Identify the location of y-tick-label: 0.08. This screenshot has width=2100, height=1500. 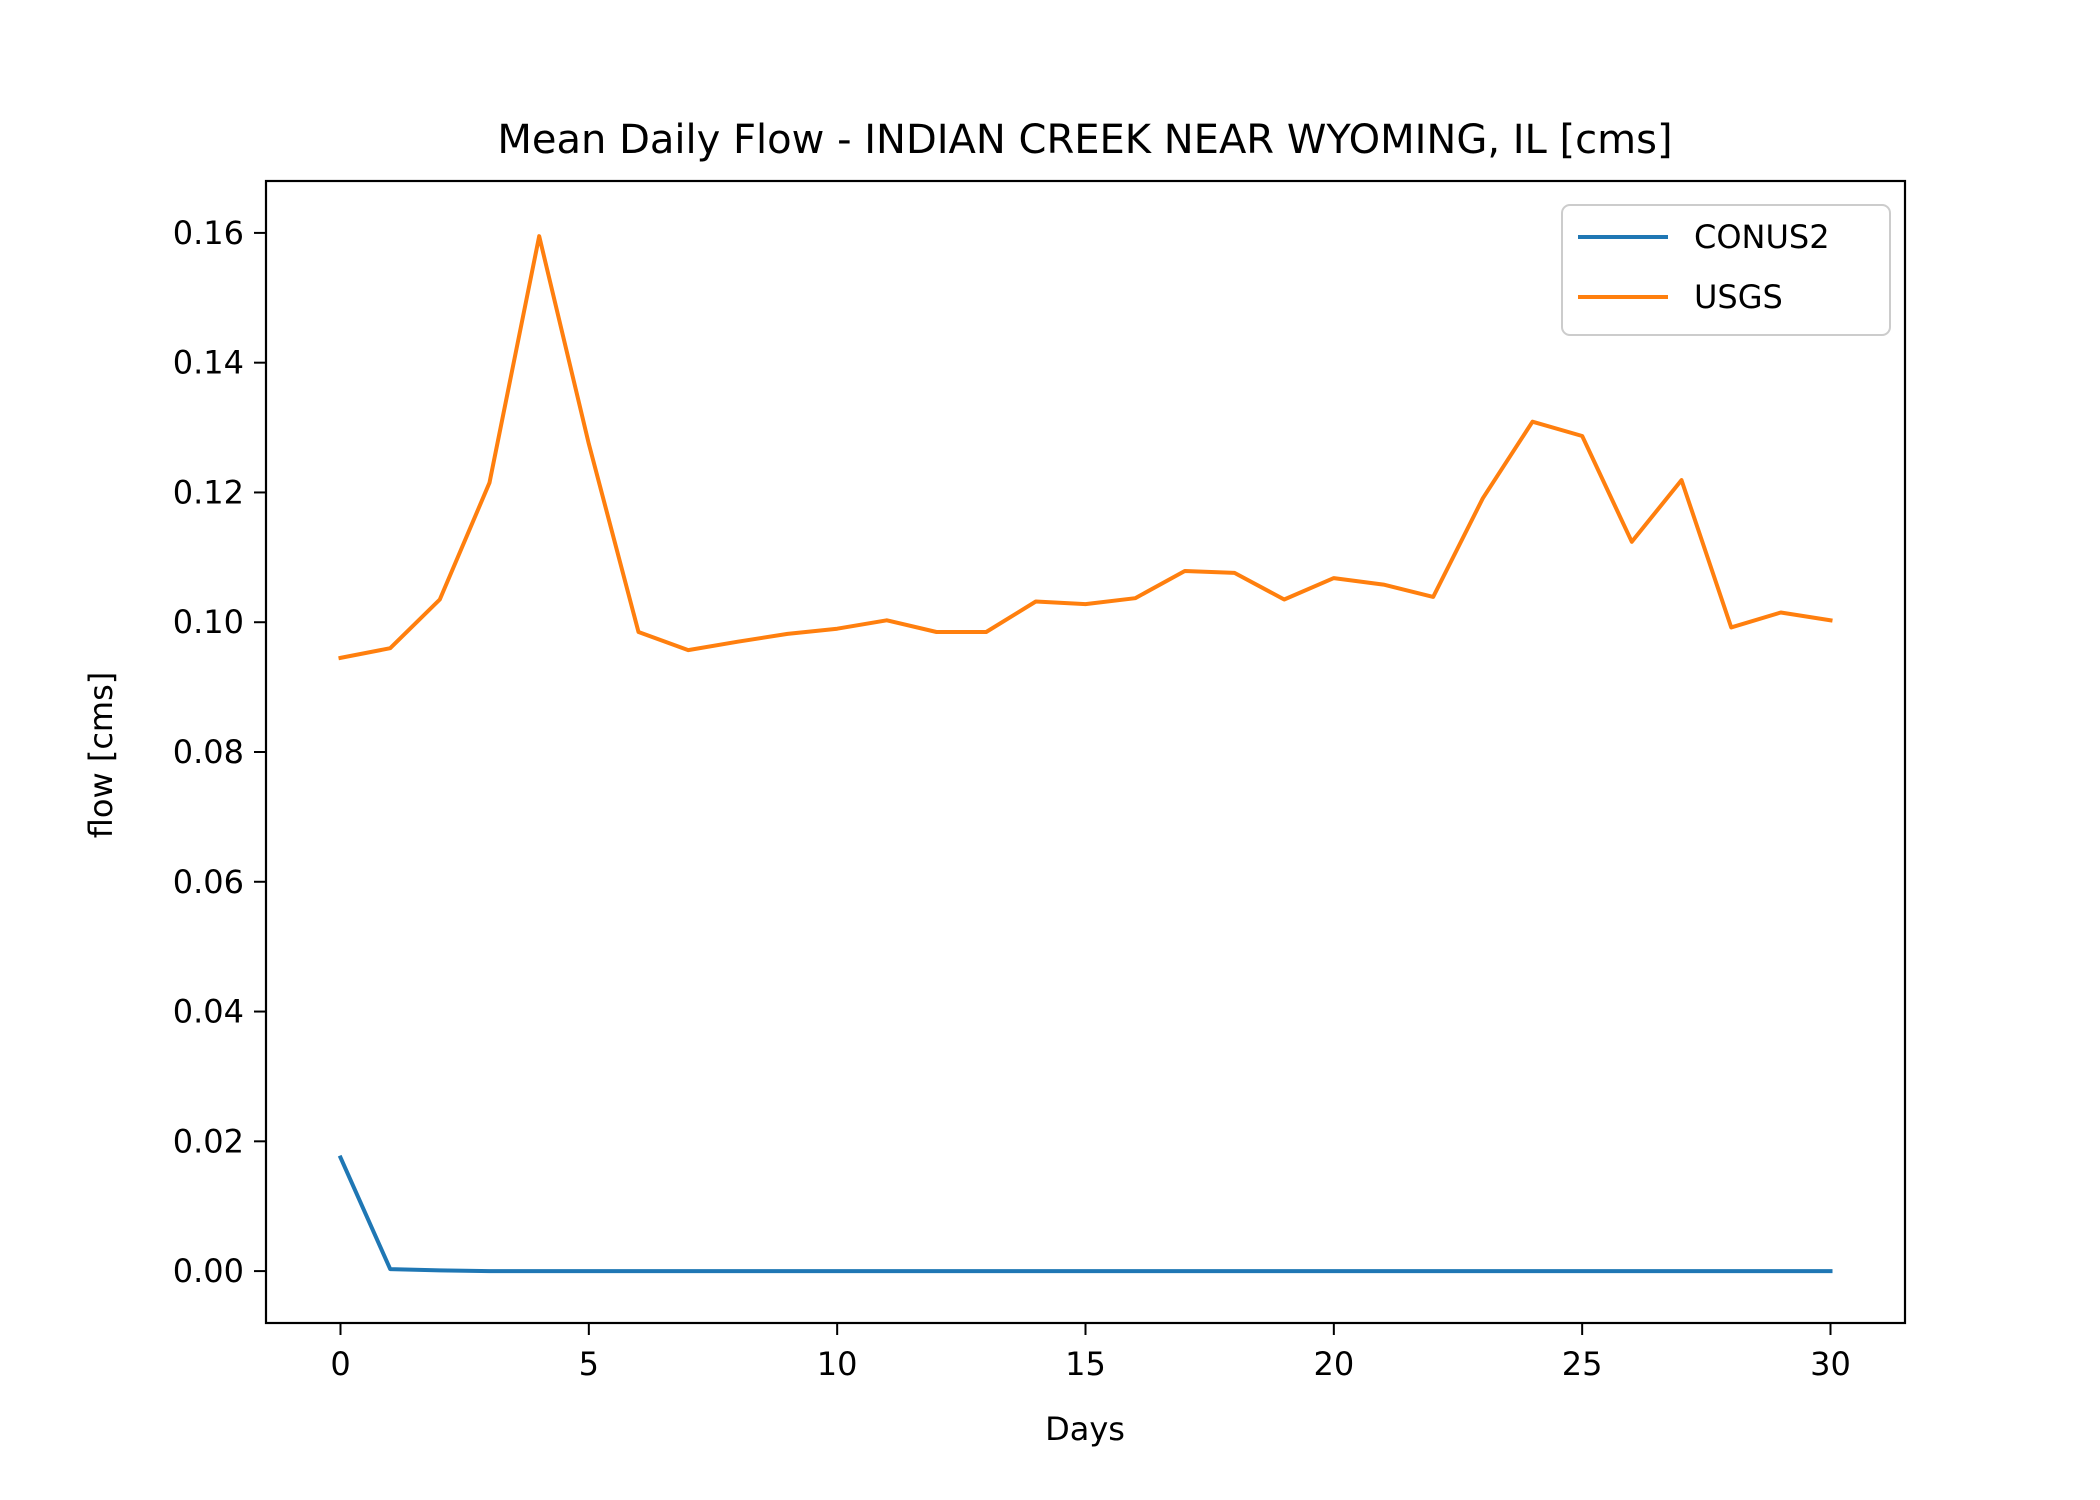
(208, 752).